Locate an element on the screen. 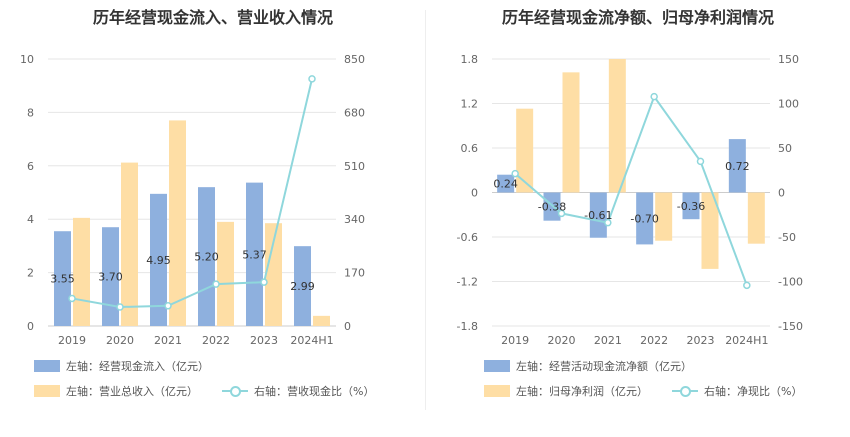 The width and height of the screenshot is (850, 437). y-right-tick-label: 340 is located at coordinates (354, 219).